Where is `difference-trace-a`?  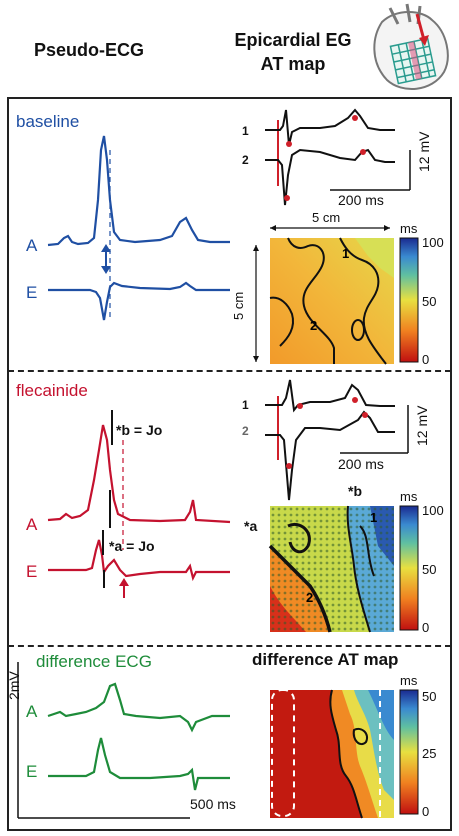
difference-trace-a is located at coordinates (138, 707).